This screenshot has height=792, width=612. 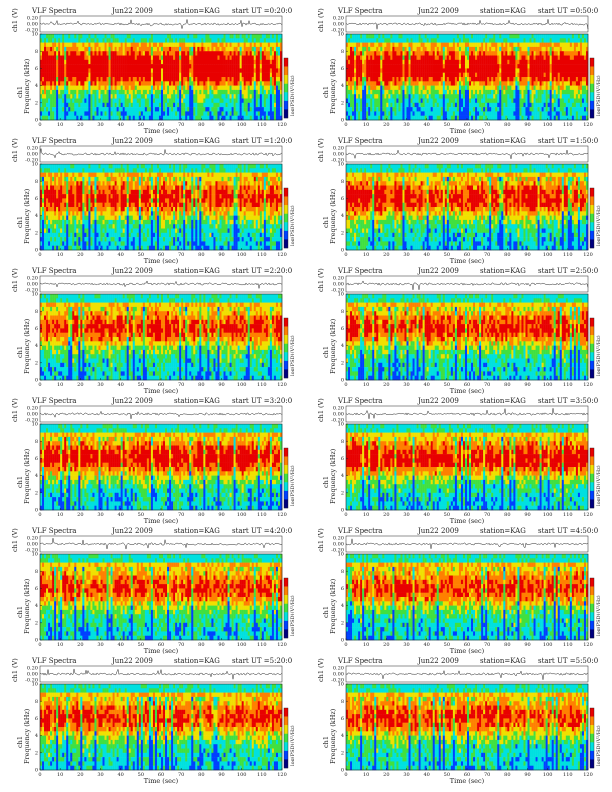 What do you see at coordinates (467, 77) in the screenshot?
I see `spectrogram-cells` at bounding box center [467, 77].